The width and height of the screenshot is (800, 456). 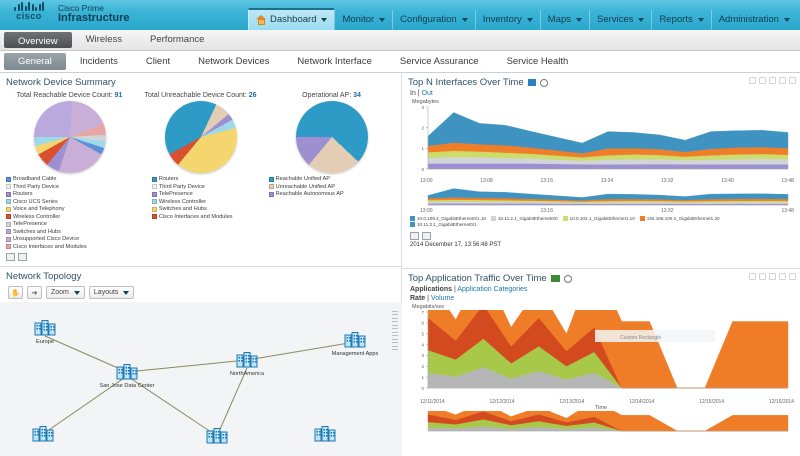 What do you see at coordinates (601, 196) in the screenshot?
I see `interfaces-mini-svg` at bounding box center [601, 196].